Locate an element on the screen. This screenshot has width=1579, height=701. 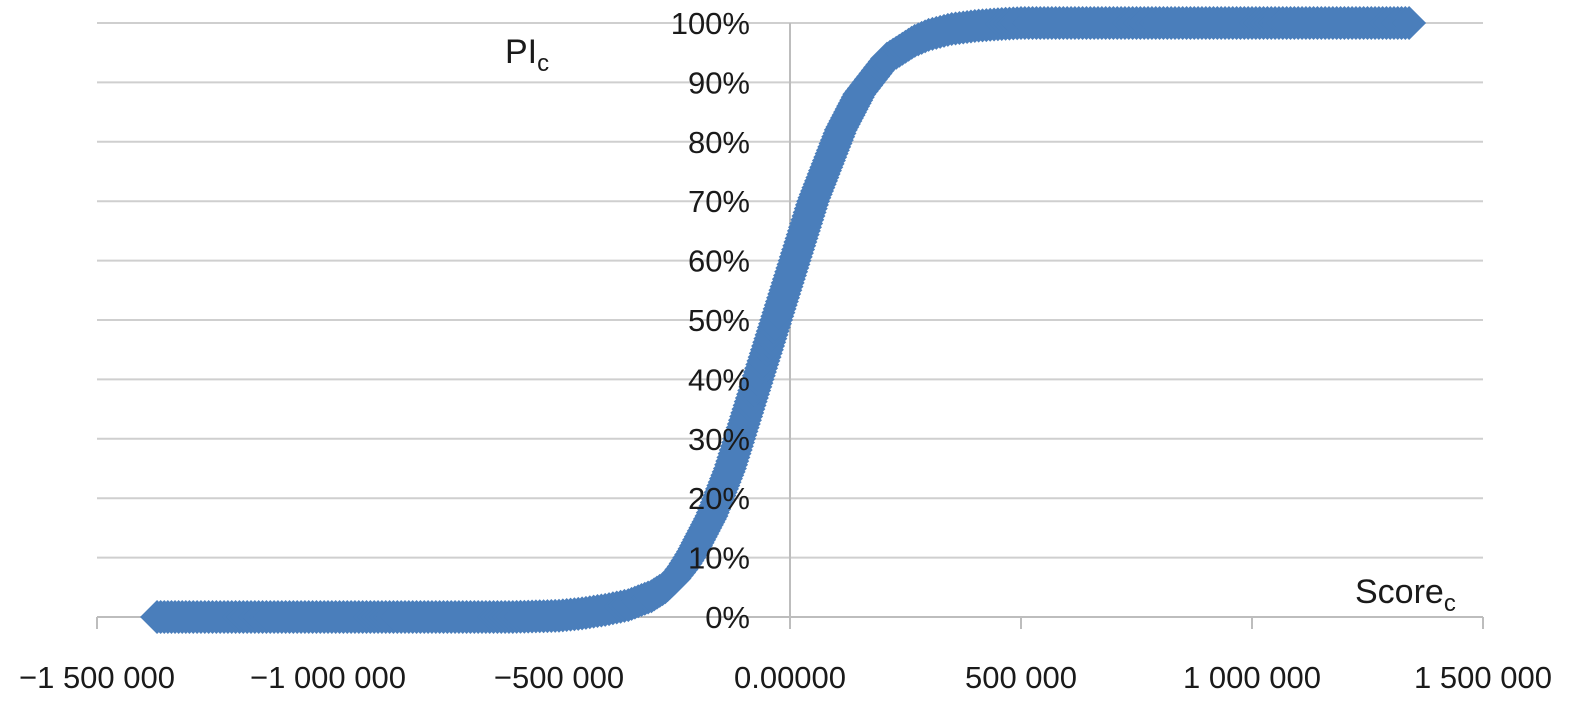
x-tick-label-6: 1 500 000 is located at coordinates (1483, 677).